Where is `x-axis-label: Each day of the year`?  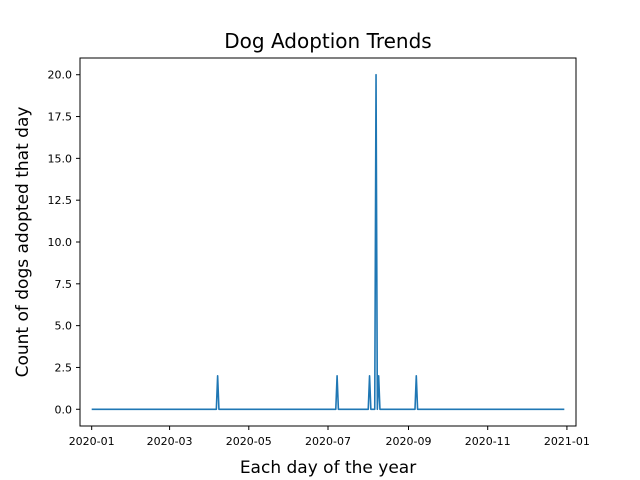 x-axis-label: Each day of the year is located at coordinates (328, 468).